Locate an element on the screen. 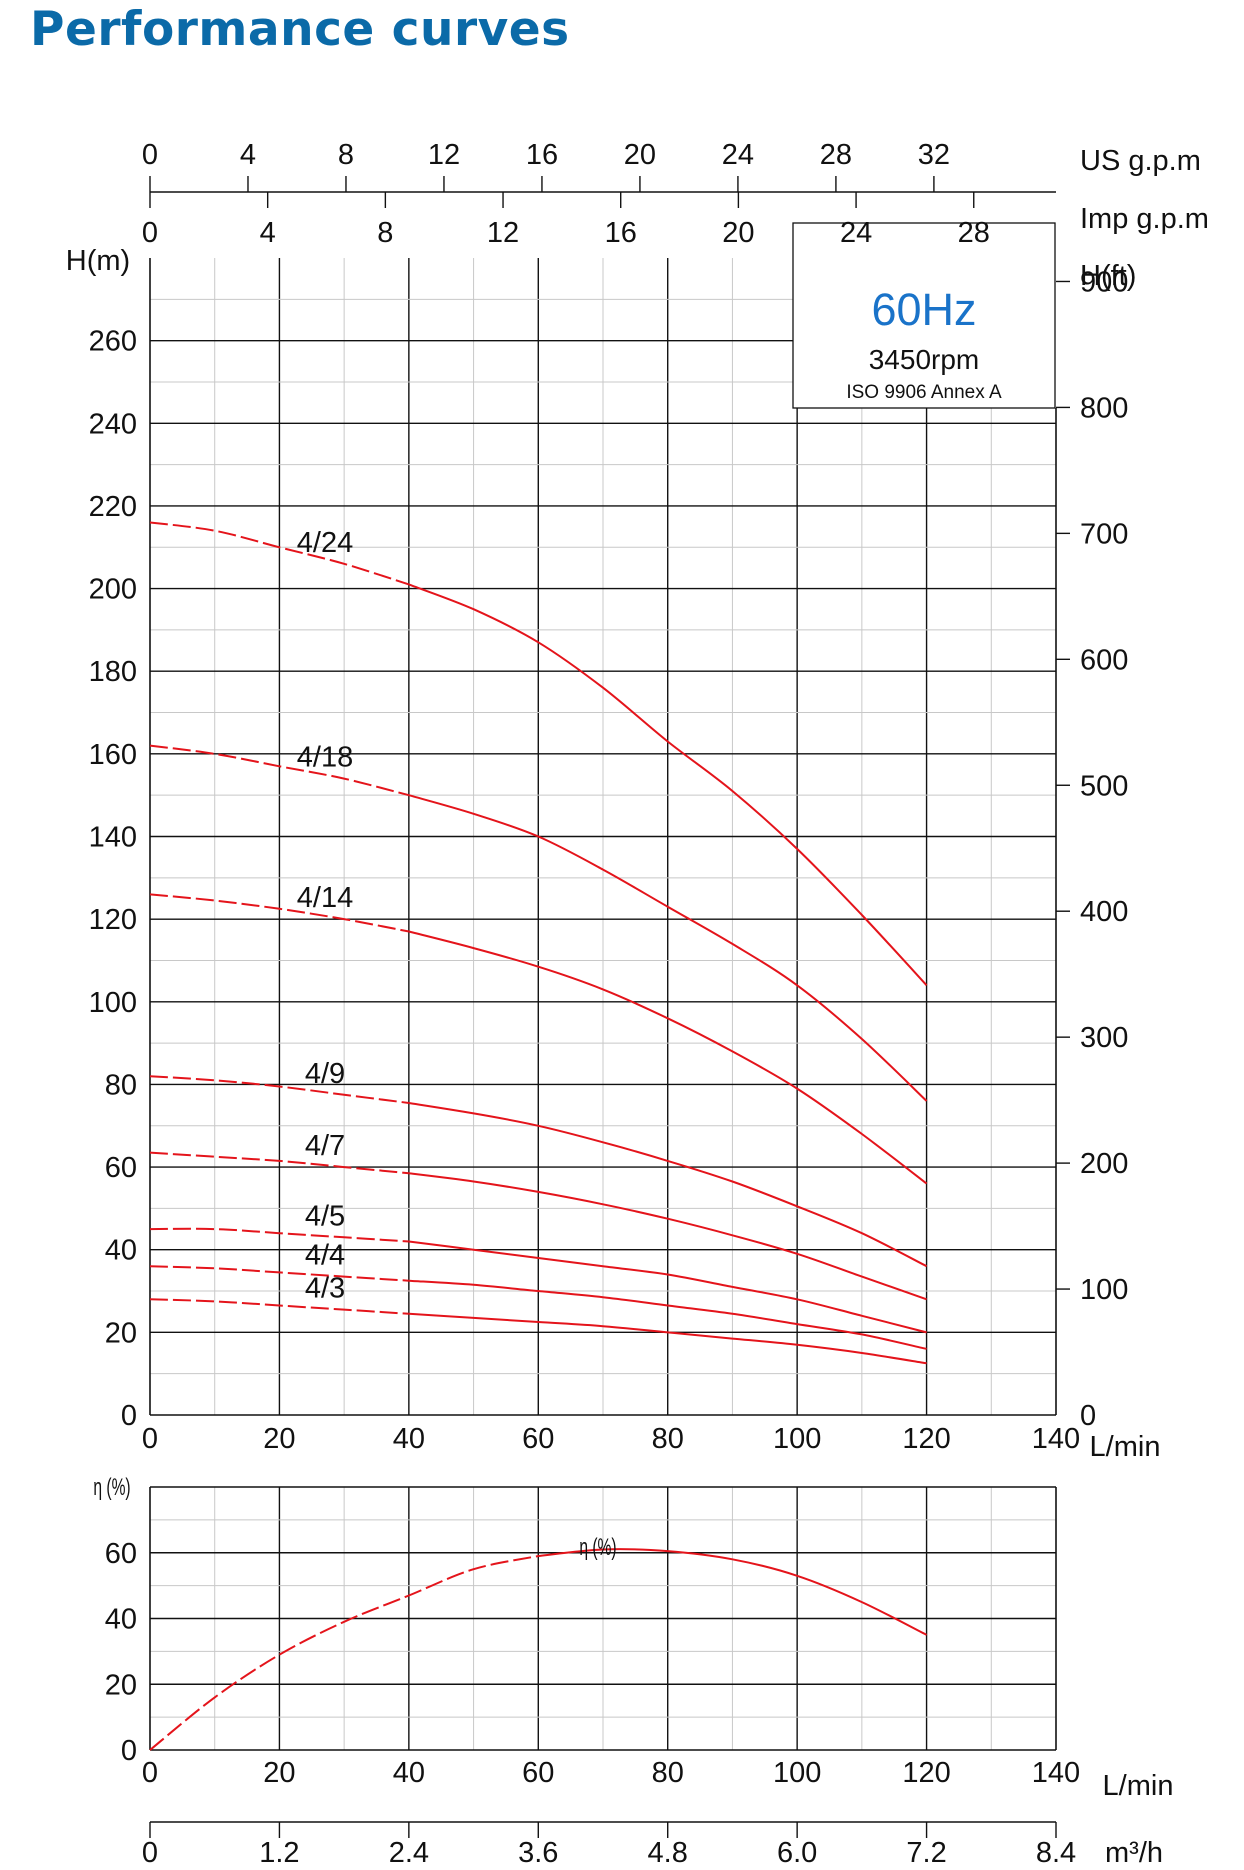 The image size is (1244, 1870). imp-gpm-tick-label: 24 is located at coordinates (856, 233).